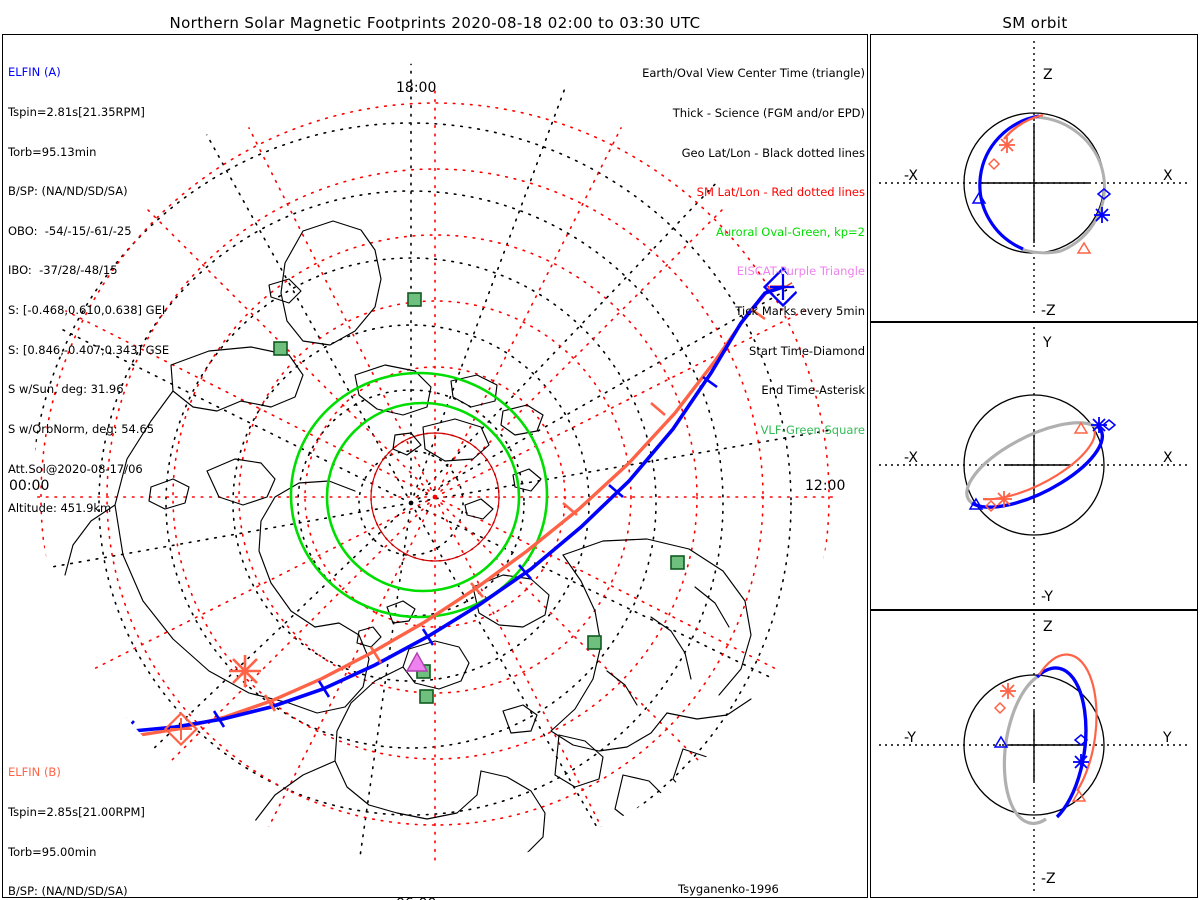 The width and height of the screenshot is (1200, 900). I want to click on end-marker-elfin-b, so click(245, 671).